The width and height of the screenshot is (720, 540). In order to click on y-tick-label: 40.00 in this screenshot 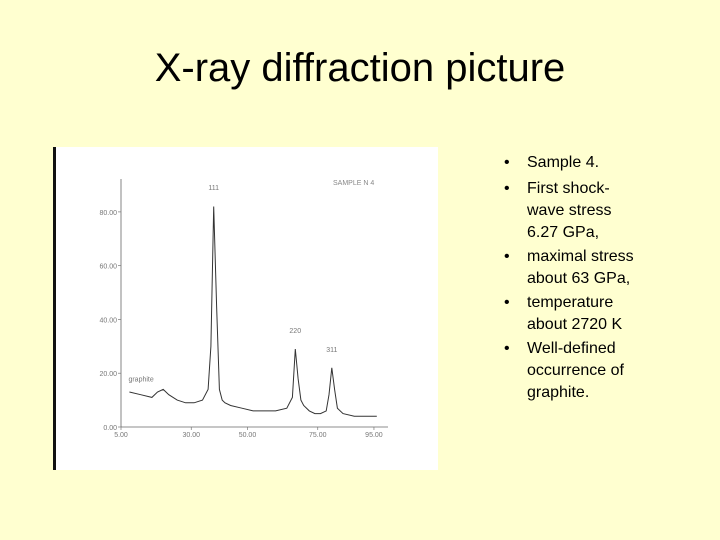, I will do `click(108, 320)`.